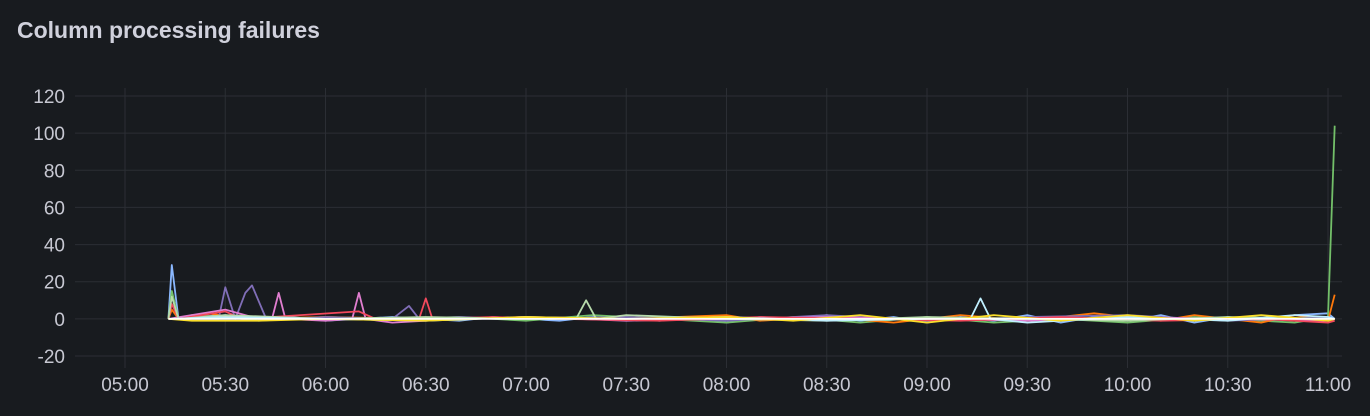 The height and width of the screenshot is (416, 1370). Describe the element at coordinates (1328, 385) in the screenshot. I see `x-tick-label: 11:00` at that location.